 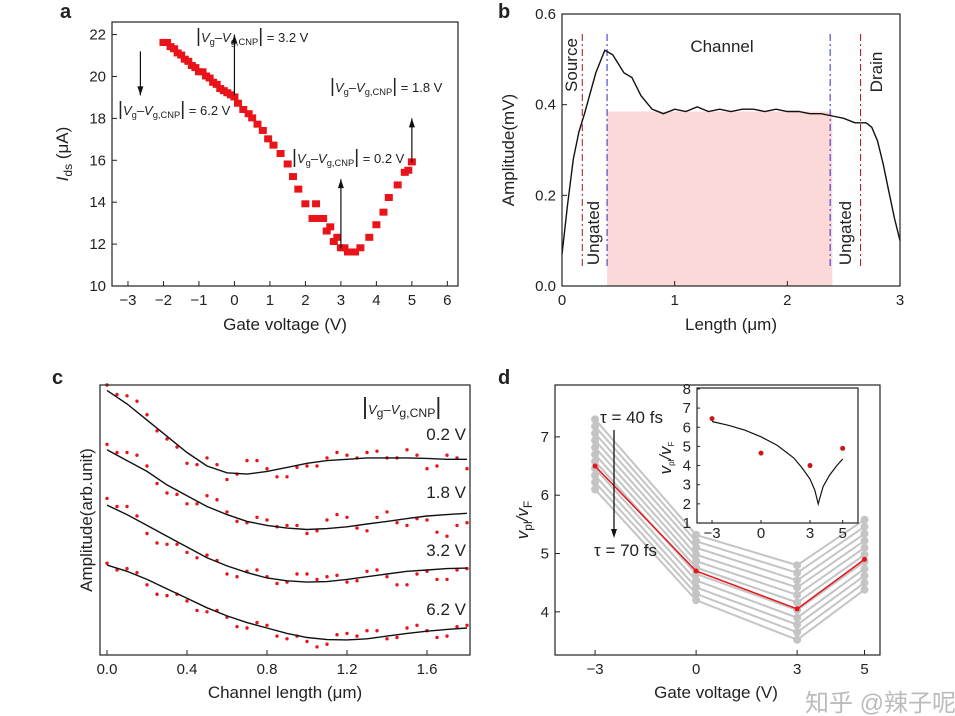 I want to click on panel-a-y-tick-label: 16, so click(x=97, y=160).